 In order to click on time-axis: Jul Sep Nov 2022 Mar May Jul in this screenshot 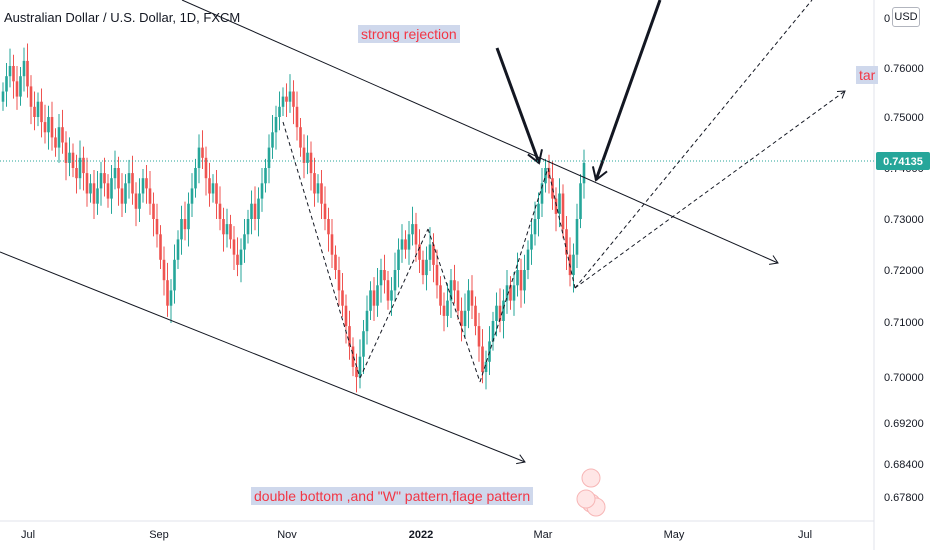, I will do `click(416, 535)`.